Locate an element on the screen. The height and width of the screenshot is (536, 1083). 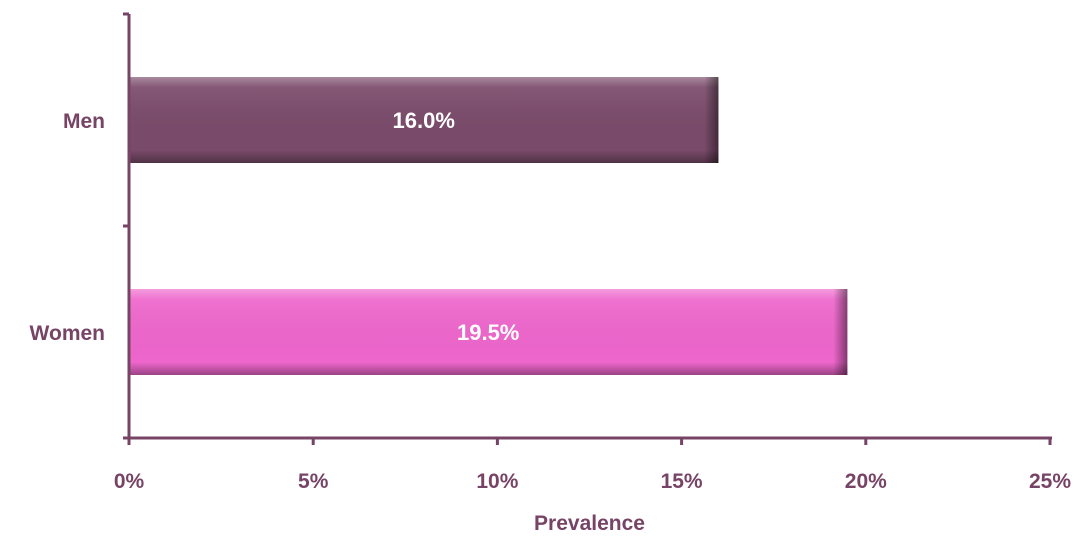
bar-men is located at coordinates (424, 120).